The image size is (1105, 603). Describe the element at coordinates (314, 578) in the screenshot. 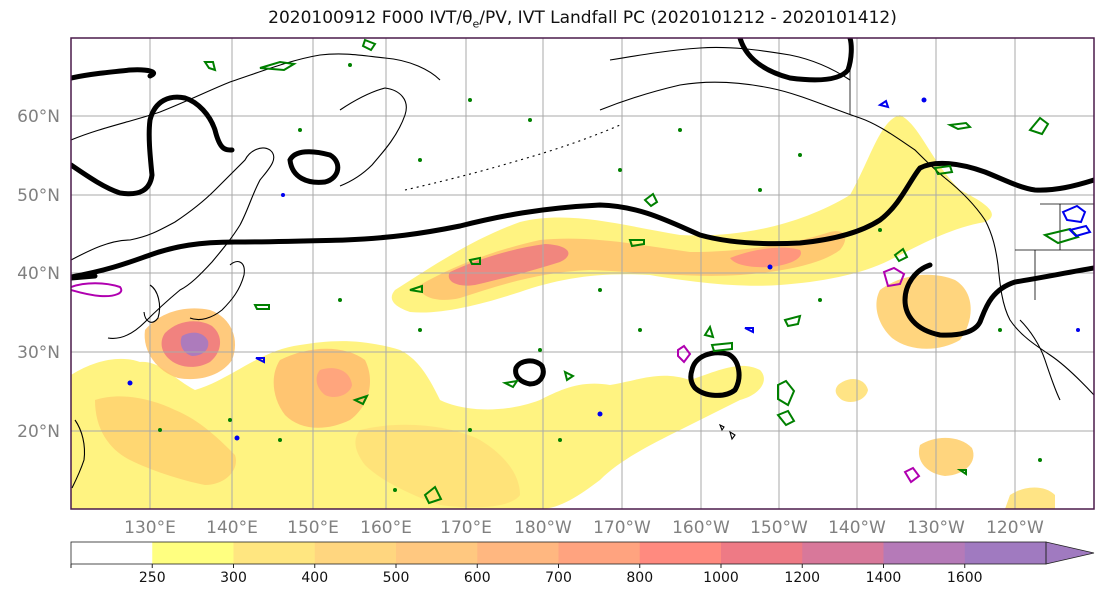

I see `colorbar-label: 400` at that location.